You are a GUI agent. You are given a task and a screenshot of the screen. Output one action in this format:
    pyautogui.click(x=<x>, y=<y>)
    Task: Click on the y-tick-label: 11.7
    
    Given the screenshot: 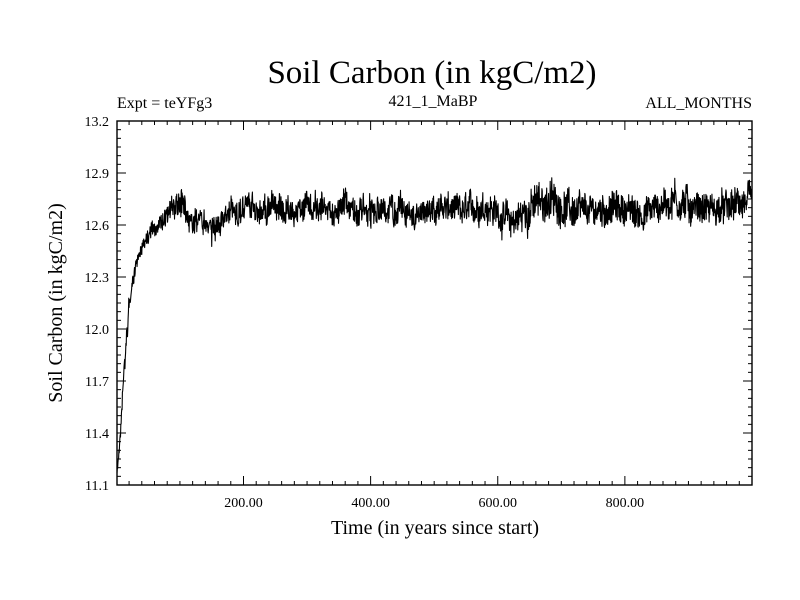 What is the action you would take?
    pyautogui.click(x=97, y=382)
    